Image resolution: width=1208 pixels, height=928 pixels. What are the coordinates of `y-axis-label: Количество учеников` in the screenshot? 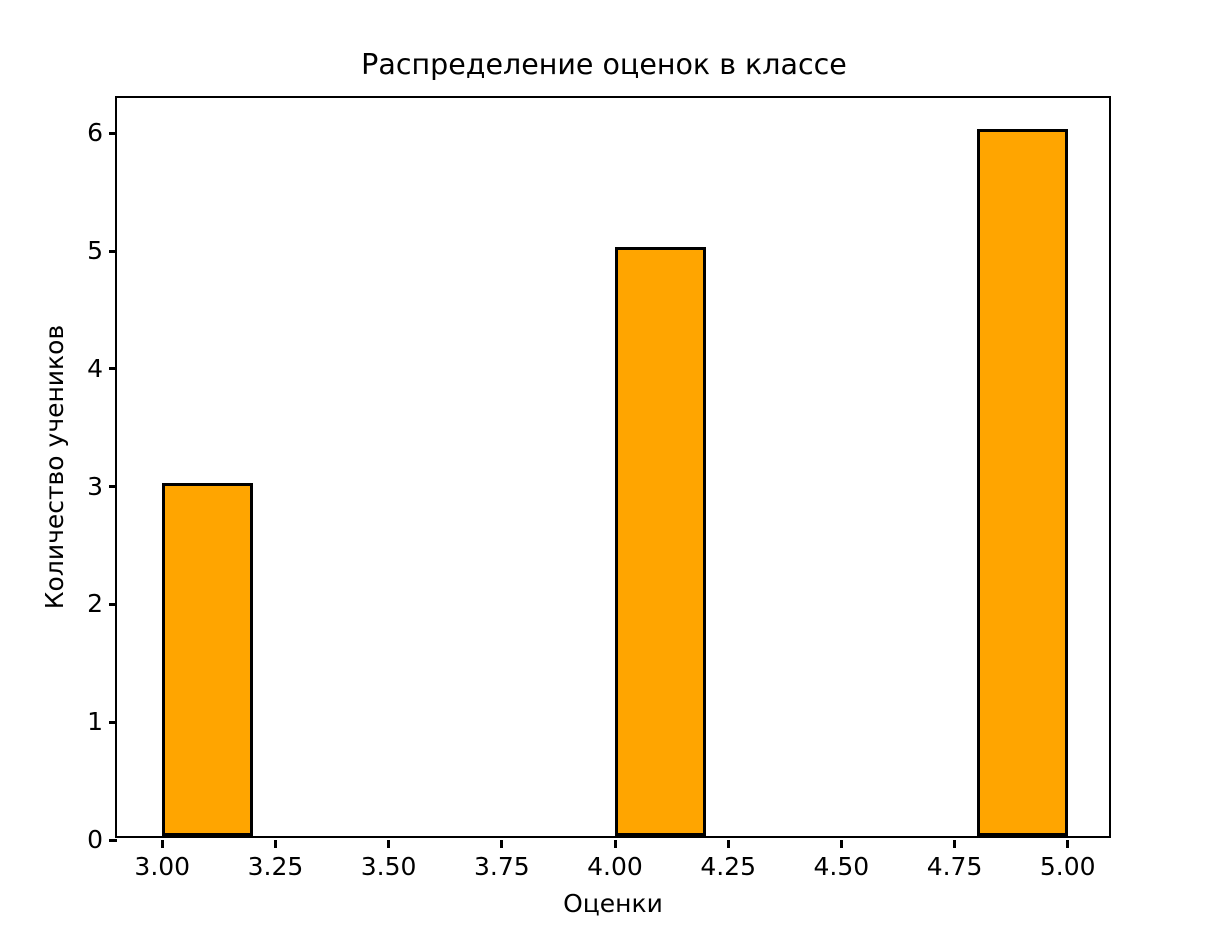 It's located at (54, 467).